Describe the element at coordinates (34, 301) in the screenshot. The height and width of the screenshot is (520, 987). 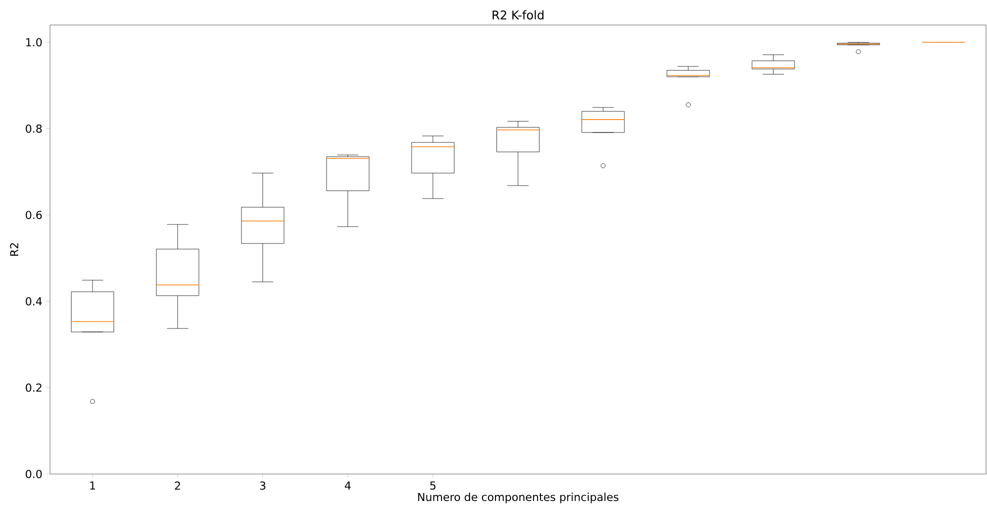
I see `y-tick-label: 0.4` at that location.